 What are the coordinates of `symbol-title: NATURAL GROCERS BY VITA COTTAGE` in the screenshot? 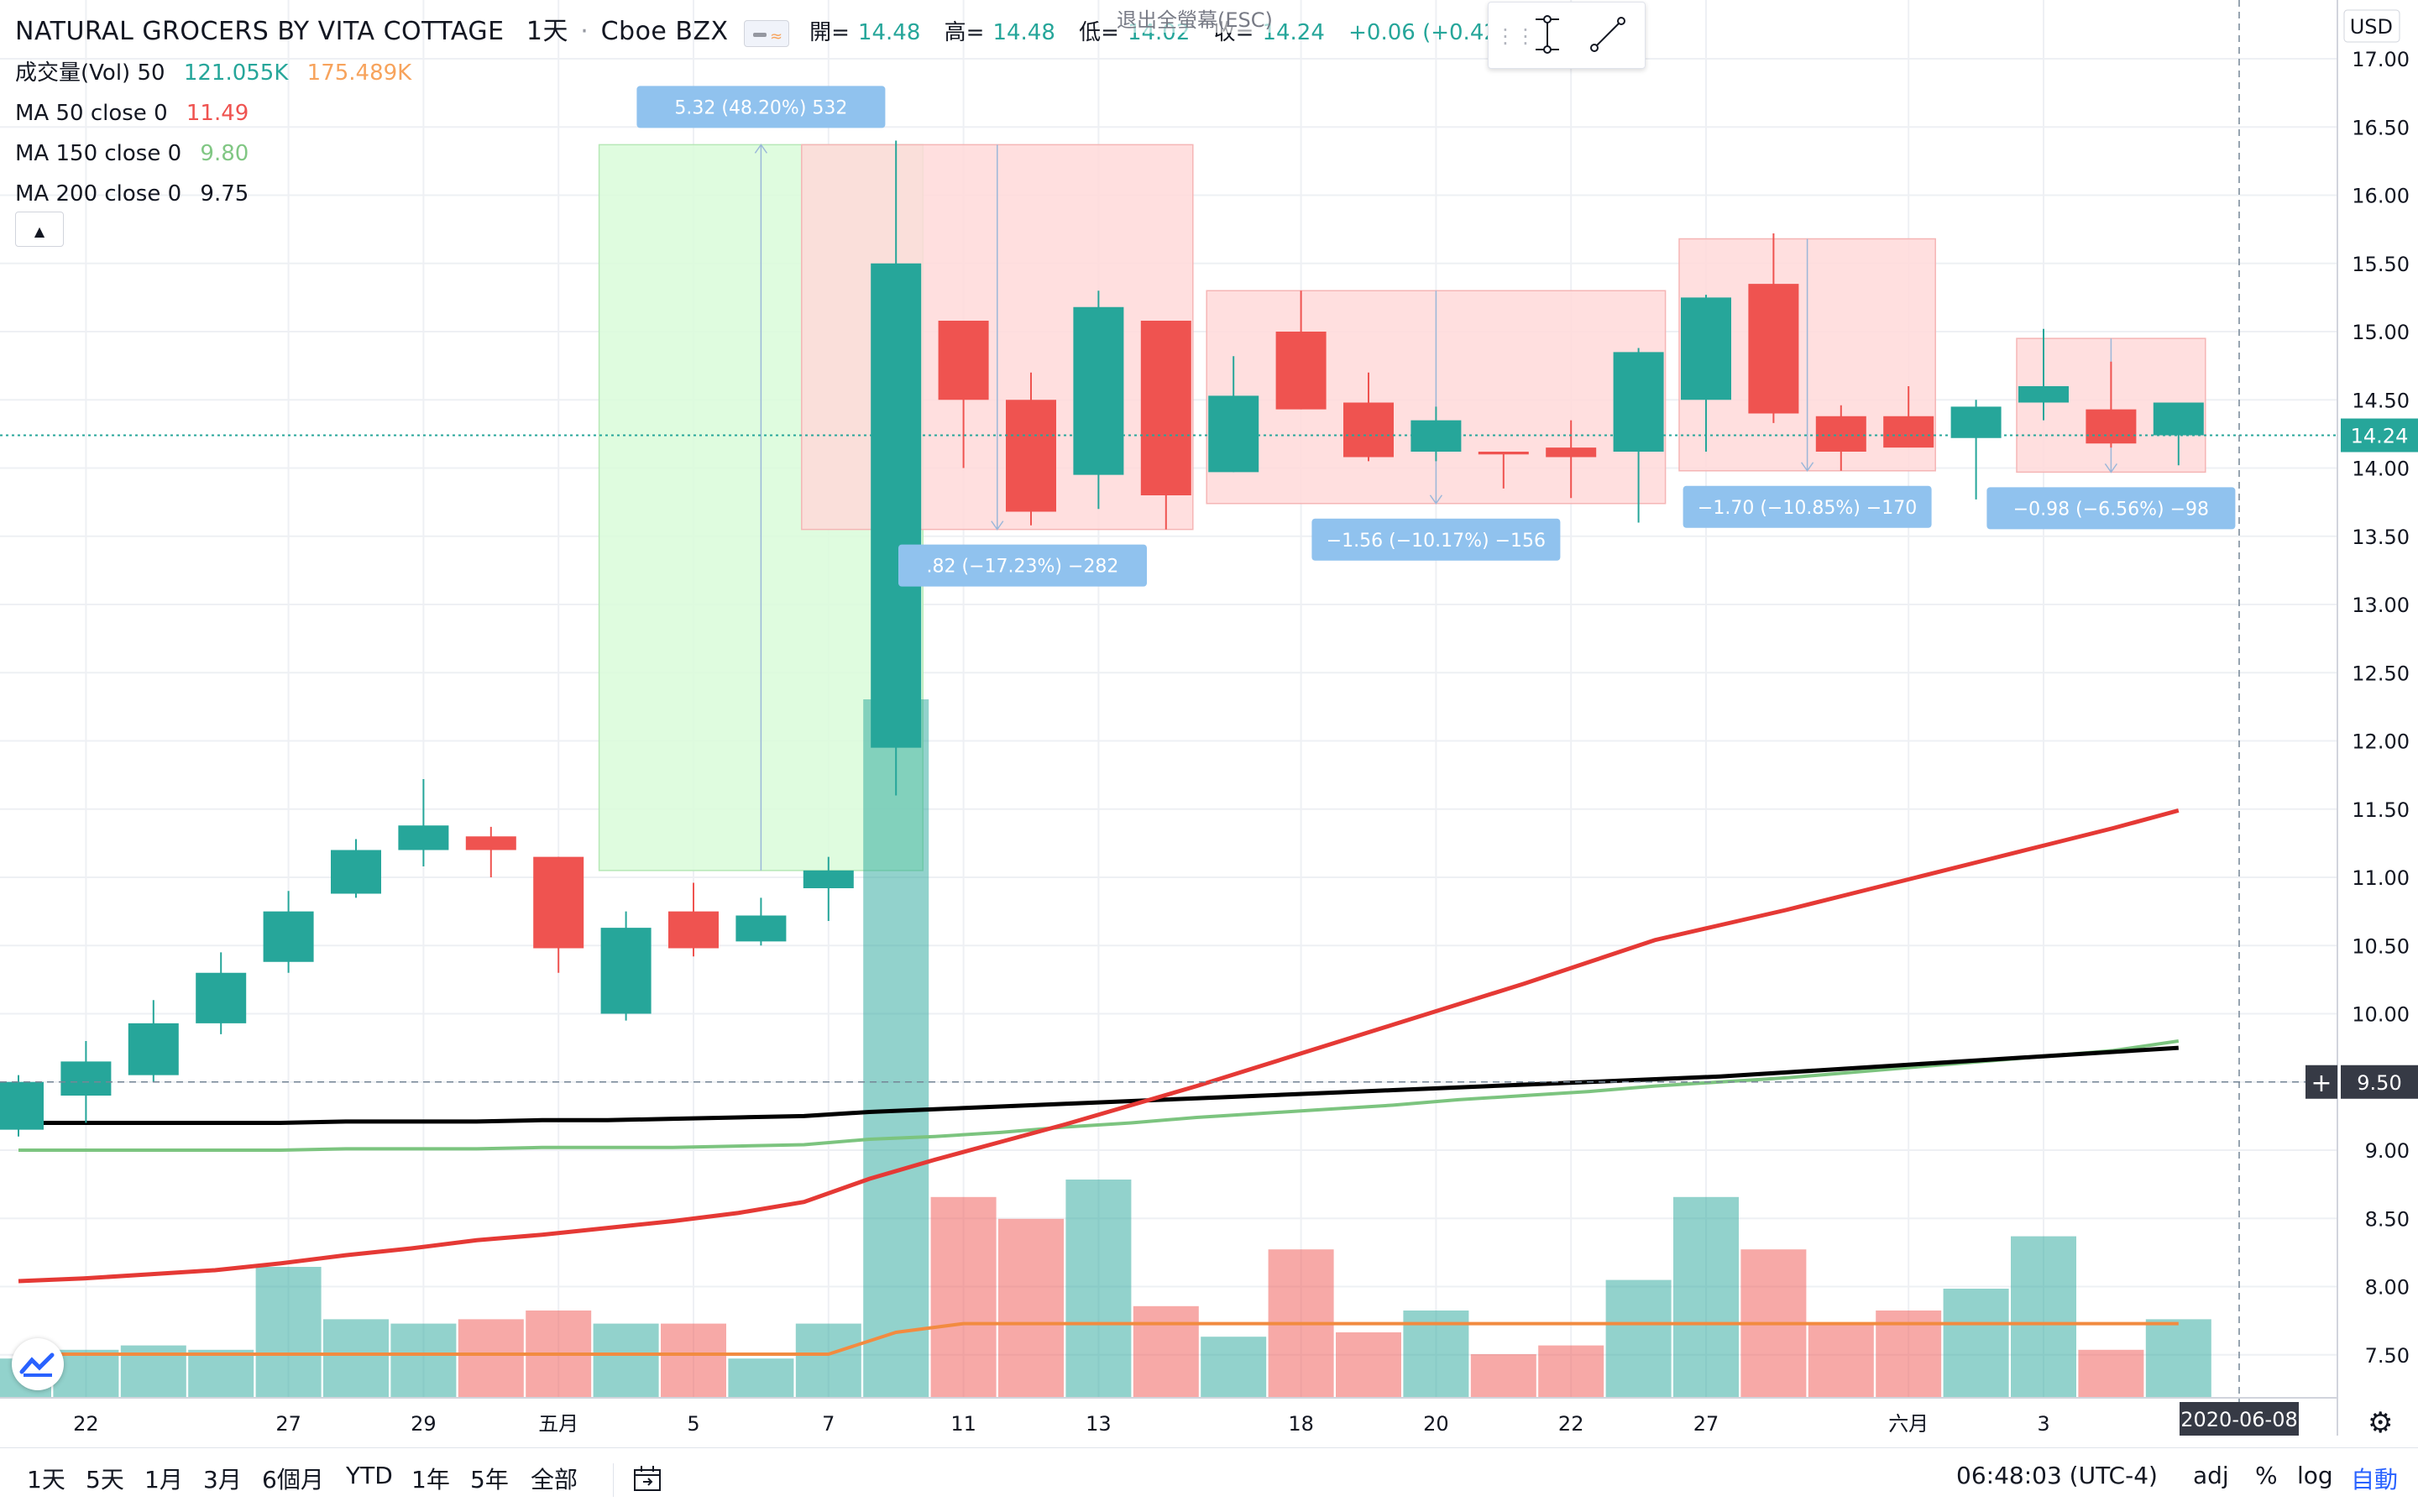 It's located at (260, 31).